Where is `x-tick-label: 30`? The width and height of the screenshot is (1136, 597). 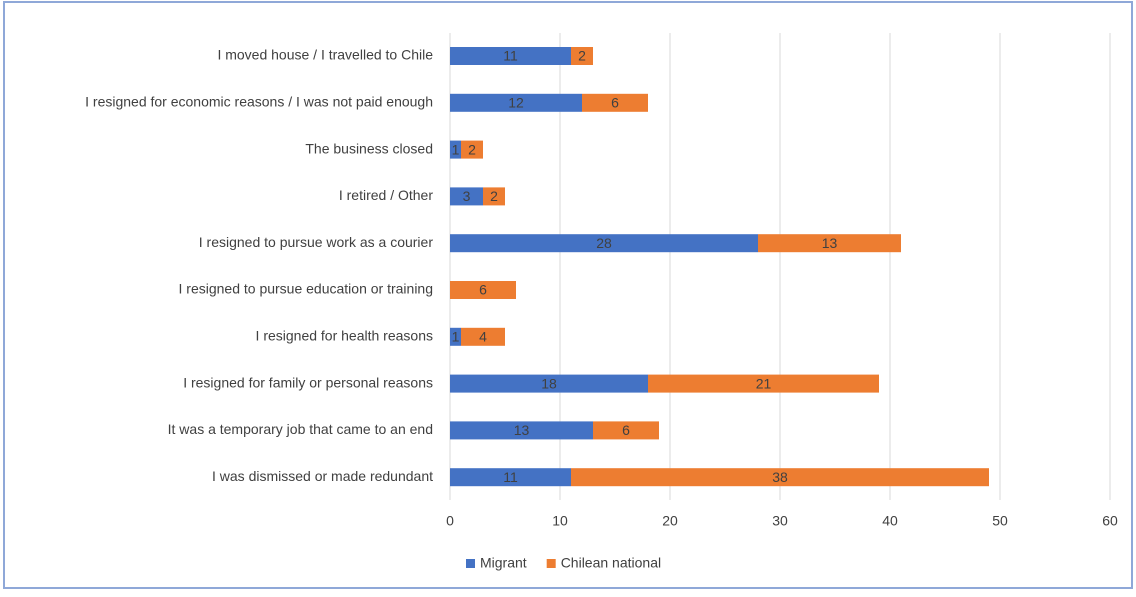 x-tick-label: 30 is located at coordinates (780, 521).